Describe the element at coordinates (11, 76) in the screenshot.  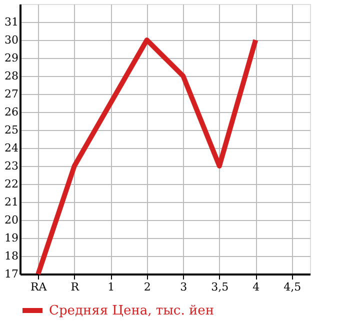
I see `y-tick-label: 28` at that location.